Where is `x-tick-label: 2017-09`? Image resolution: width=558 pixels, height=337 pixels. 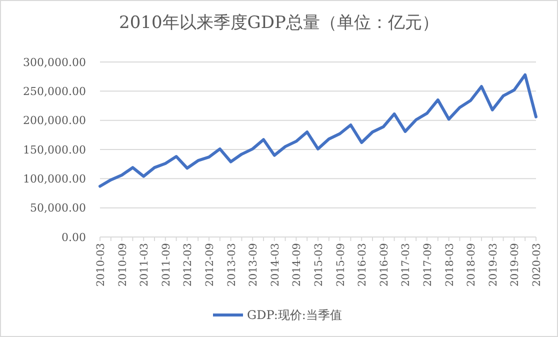 x-tick-label: 2017-09 is located at coordinates (428, 265).